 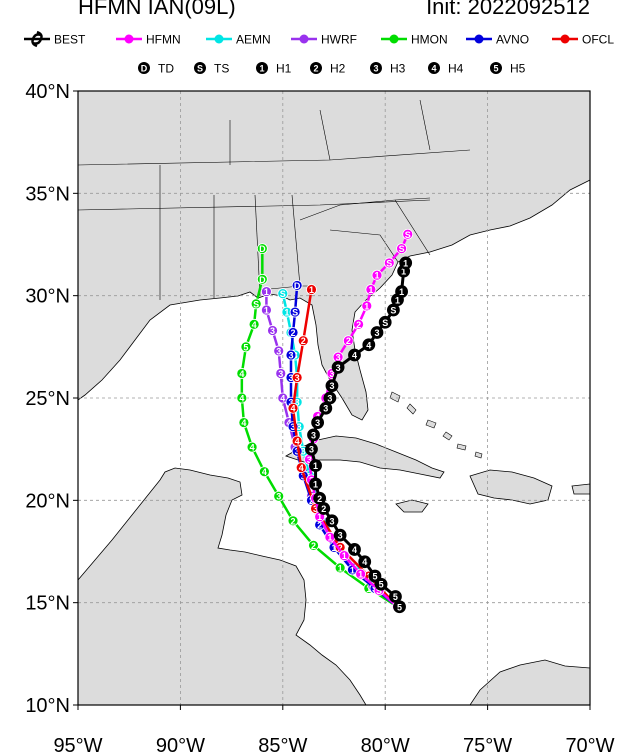 What do you see at coordinates (328, 69) in the screenshot?
I see `legend-intensity-h2: 2 H2` at bounding box center [328, 69].